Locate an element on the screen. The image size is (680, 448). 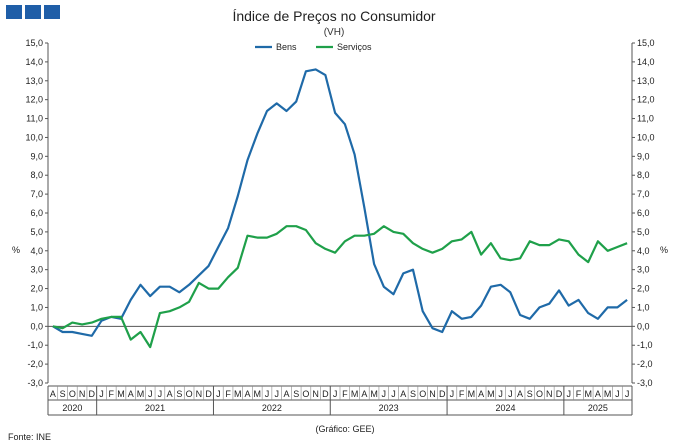
y-tick-label-right: 14,0 is located at coordinates (646, 62).